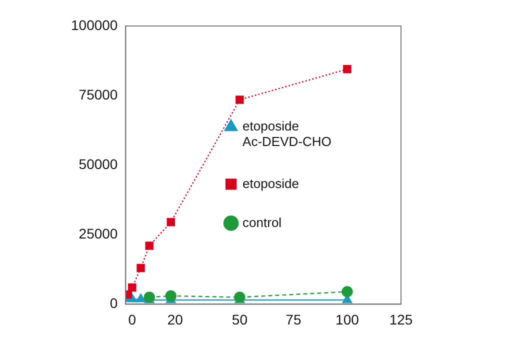  What do you see at coordinates (98, 164) in the screenshot?
I see `y-tick-label: 50000` at bounding box center [98, 164].